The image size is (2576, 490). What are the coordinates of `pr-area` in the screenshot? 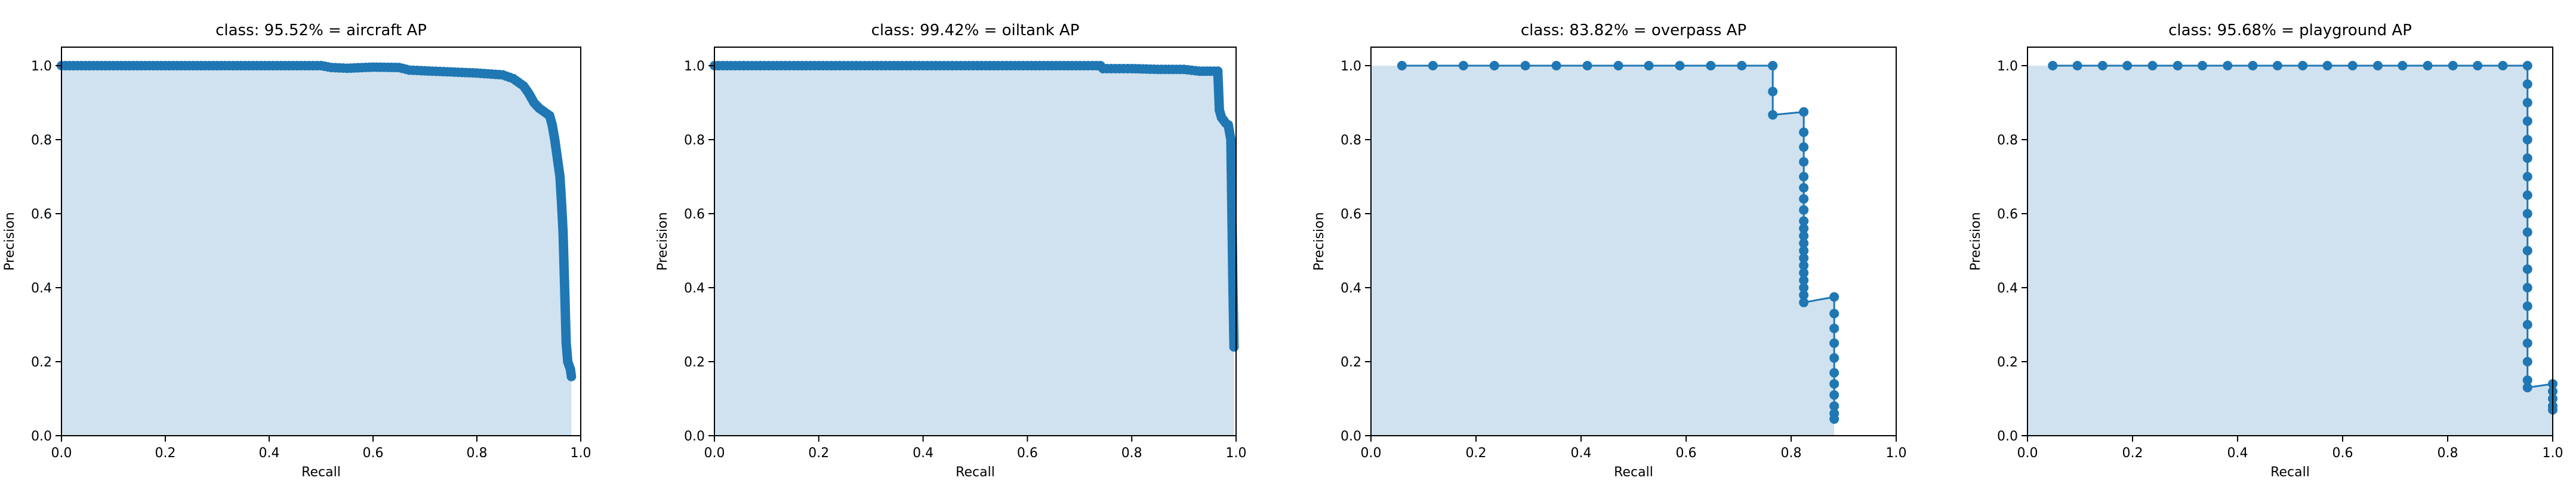 It's located at (316, 251).